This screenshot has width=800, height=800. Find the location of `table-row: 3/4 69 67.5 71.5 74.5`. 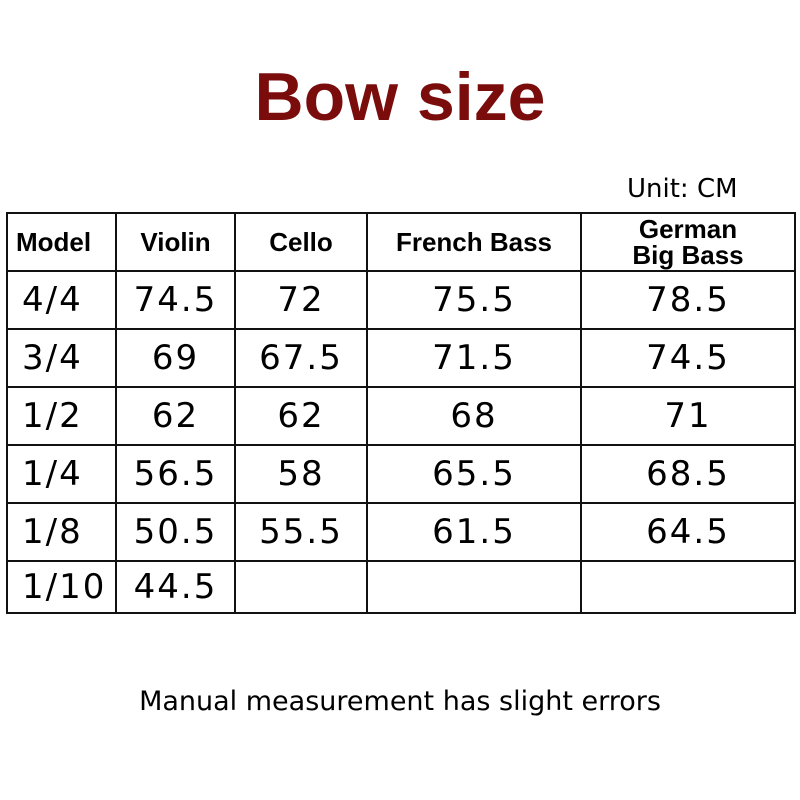

table-row: 3/4 69 67.5 71.5 74.5 is located at coordinates (401, 358).